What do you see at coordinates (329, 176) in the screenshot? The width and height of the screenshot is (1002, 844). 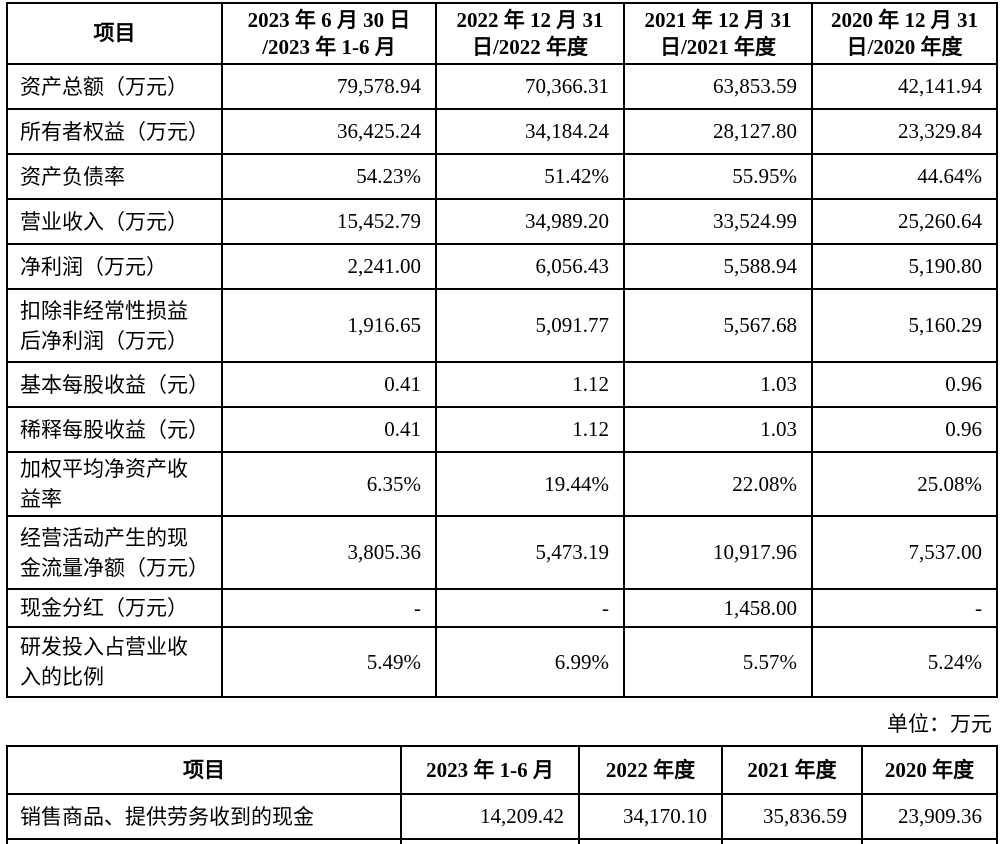 I see `cell-value: 54.23%` at bounding box center [329, 176].